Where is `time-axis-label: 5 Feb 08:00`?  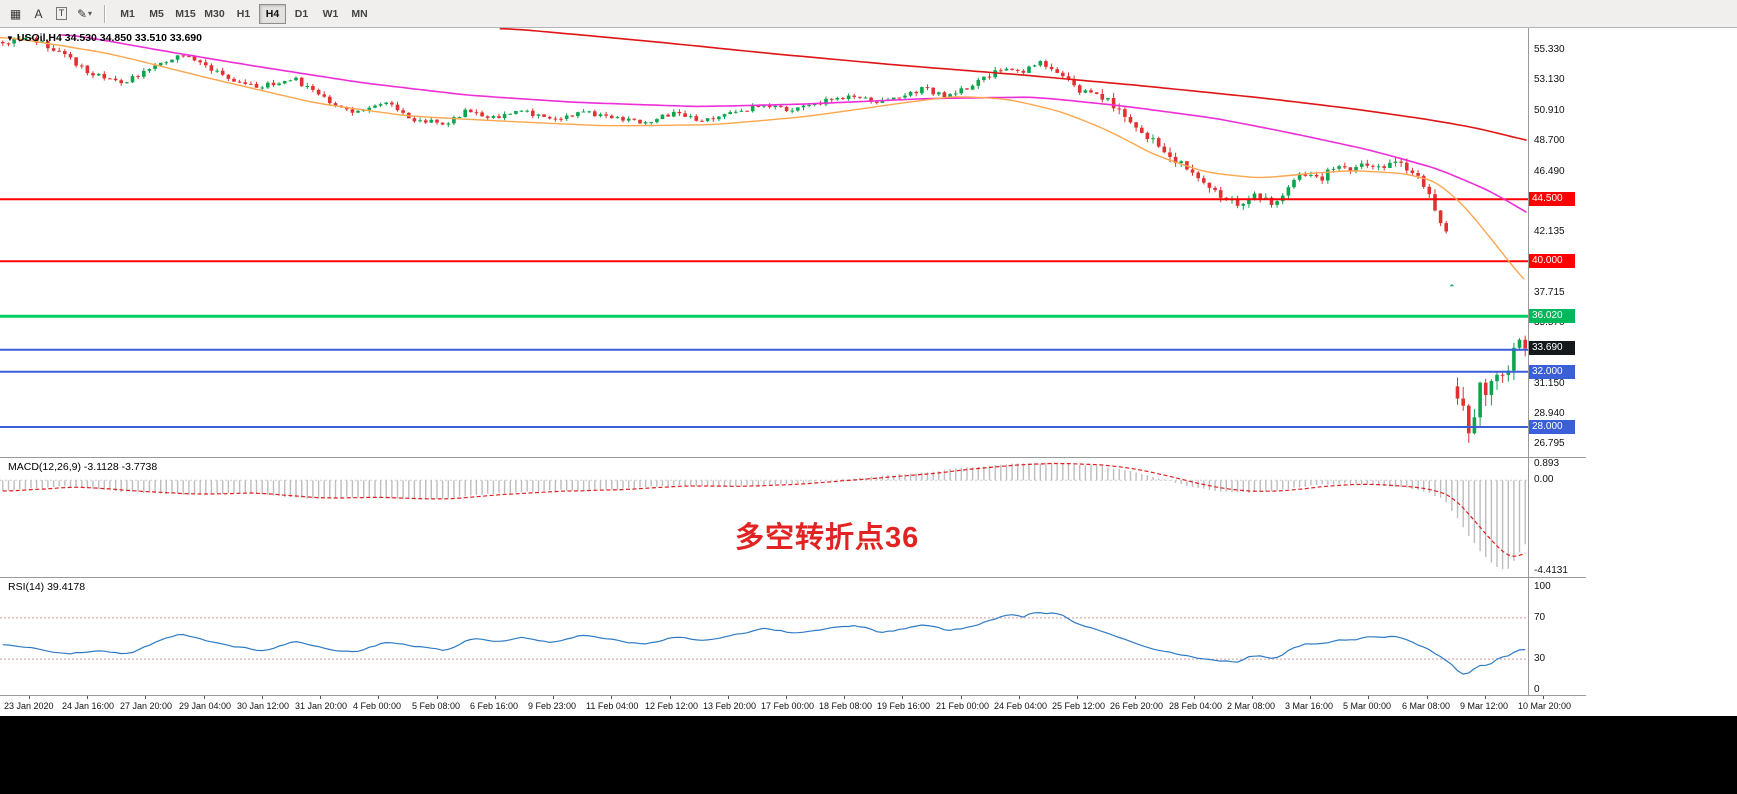
time-axis-label: 5 Feb 08:00 is located at coordinates (436, 706).